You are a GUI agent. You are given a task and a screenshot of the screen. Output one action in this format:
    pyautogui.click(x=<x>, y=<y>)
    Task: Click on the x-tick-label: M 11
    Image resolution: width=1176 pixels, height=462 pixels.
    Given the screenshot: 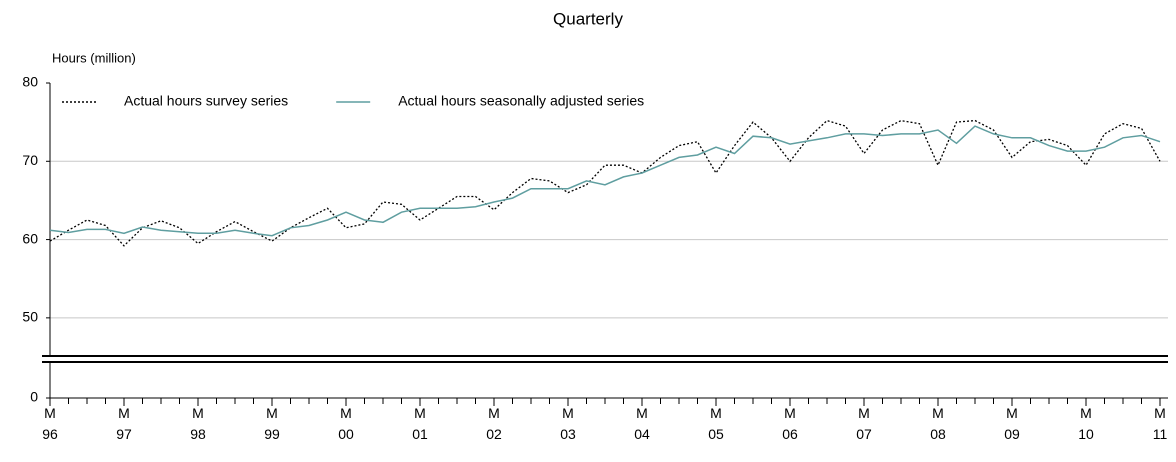 What is the action you would take?
    pyautogui.click(x=1160, y=423)
    